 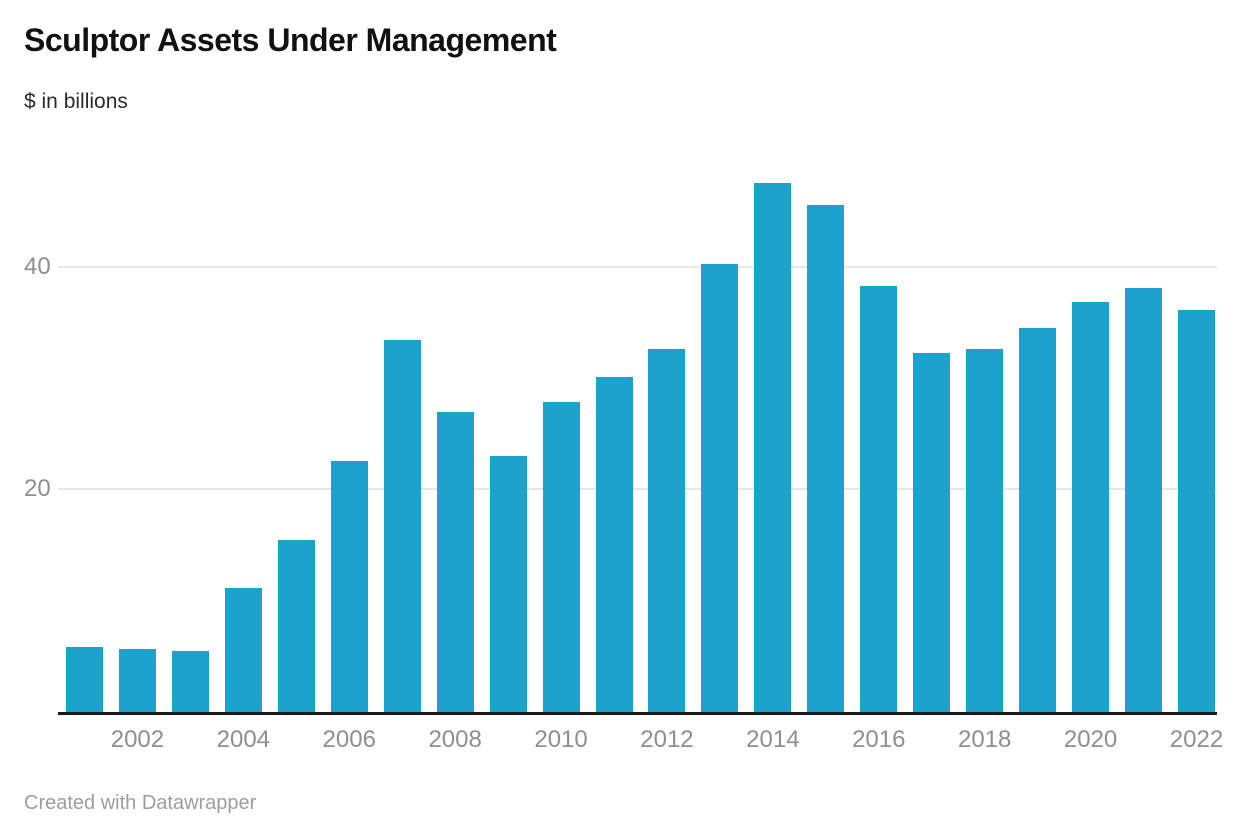 What do you see at coordinates (561, 556) in the screenshot?
I see `bar-2010` at bounding box center [561, 556].